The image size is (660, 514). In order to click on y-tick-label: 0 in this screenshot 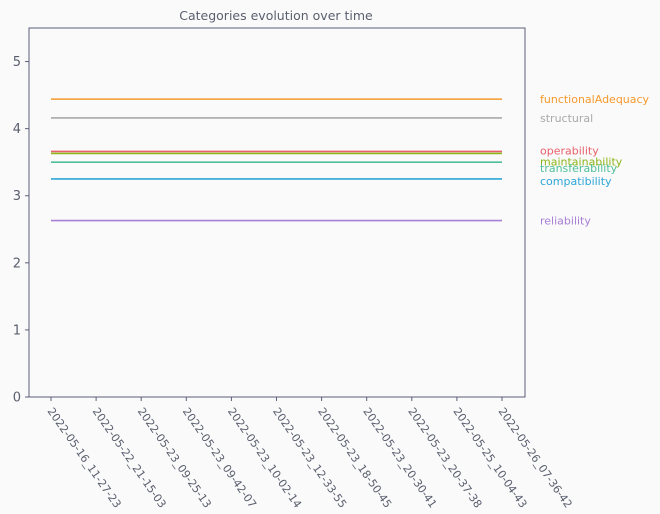, I will do `click(17, 398)`.